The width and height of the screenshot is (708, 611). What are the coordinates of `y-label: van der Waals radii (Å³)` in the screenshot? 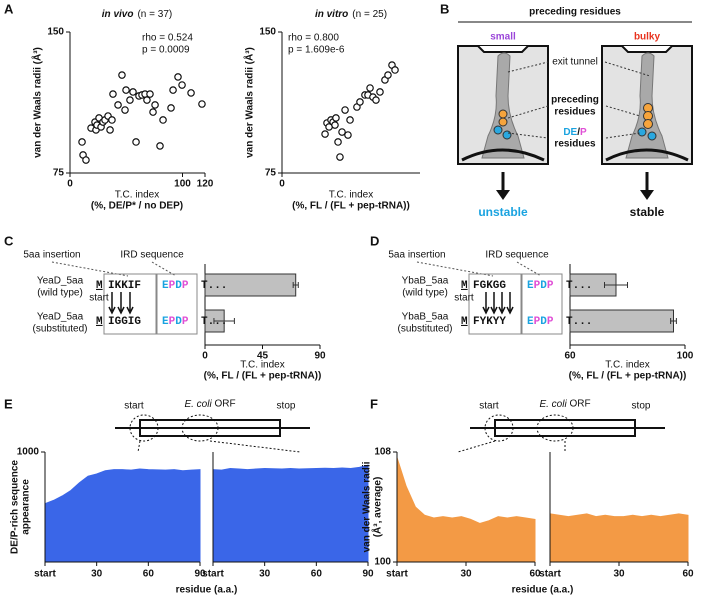 It's located at (249, 102).